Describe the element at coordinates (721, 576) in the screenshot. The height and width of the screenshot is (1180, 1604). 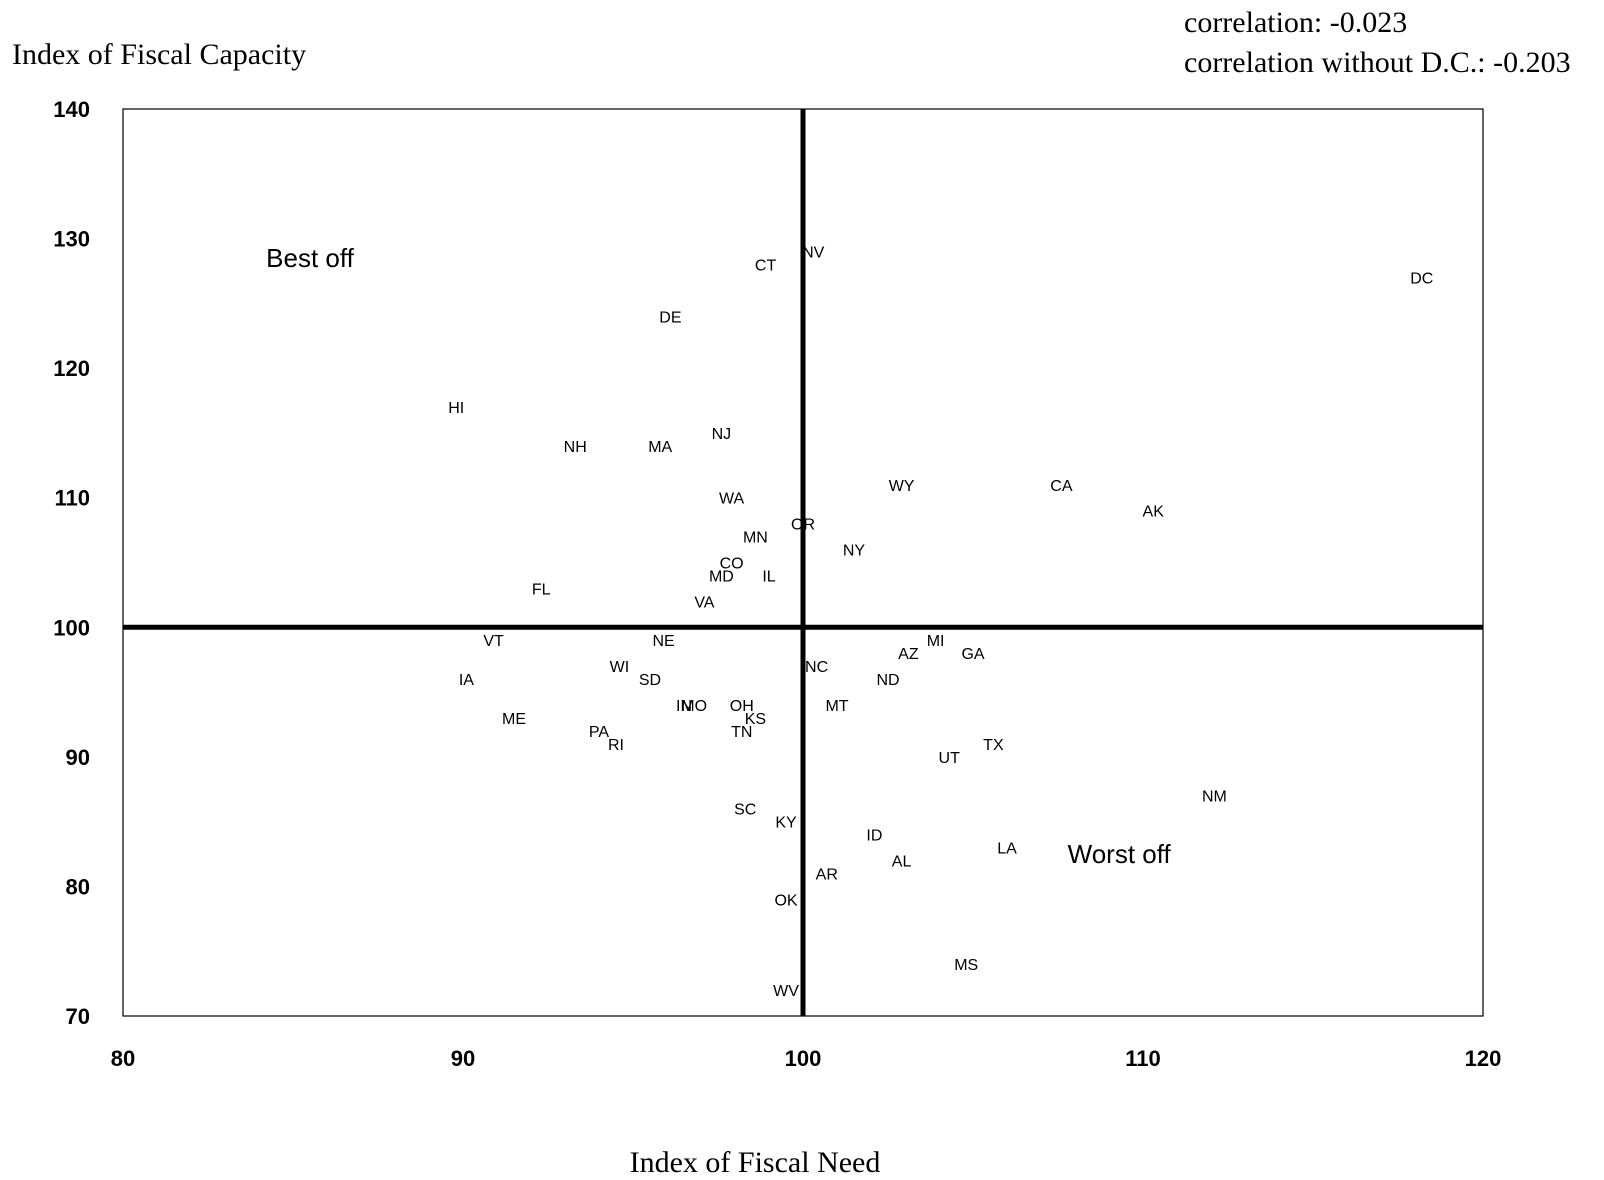
I see `point-label: MD` at that location.